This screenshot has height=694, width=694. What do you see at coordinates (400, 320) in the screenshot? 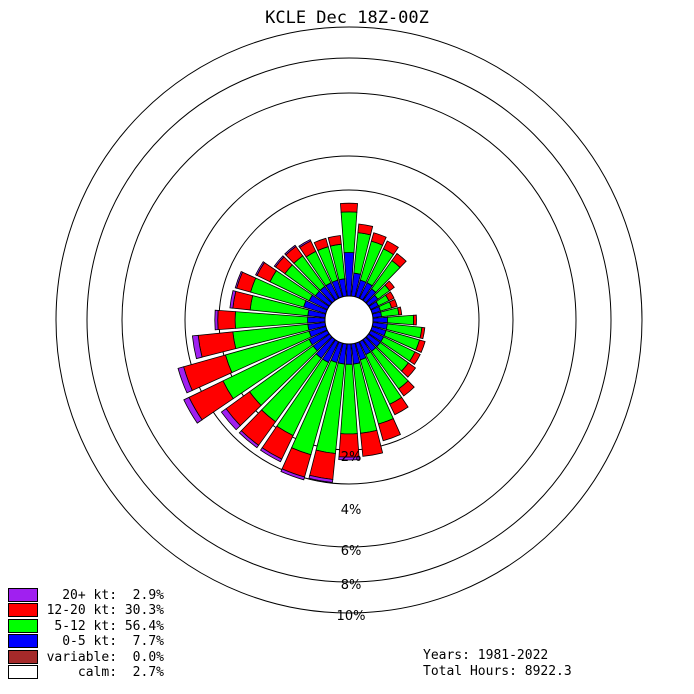
I see `wedge-90-512kt` at bounding box center [400, 320].